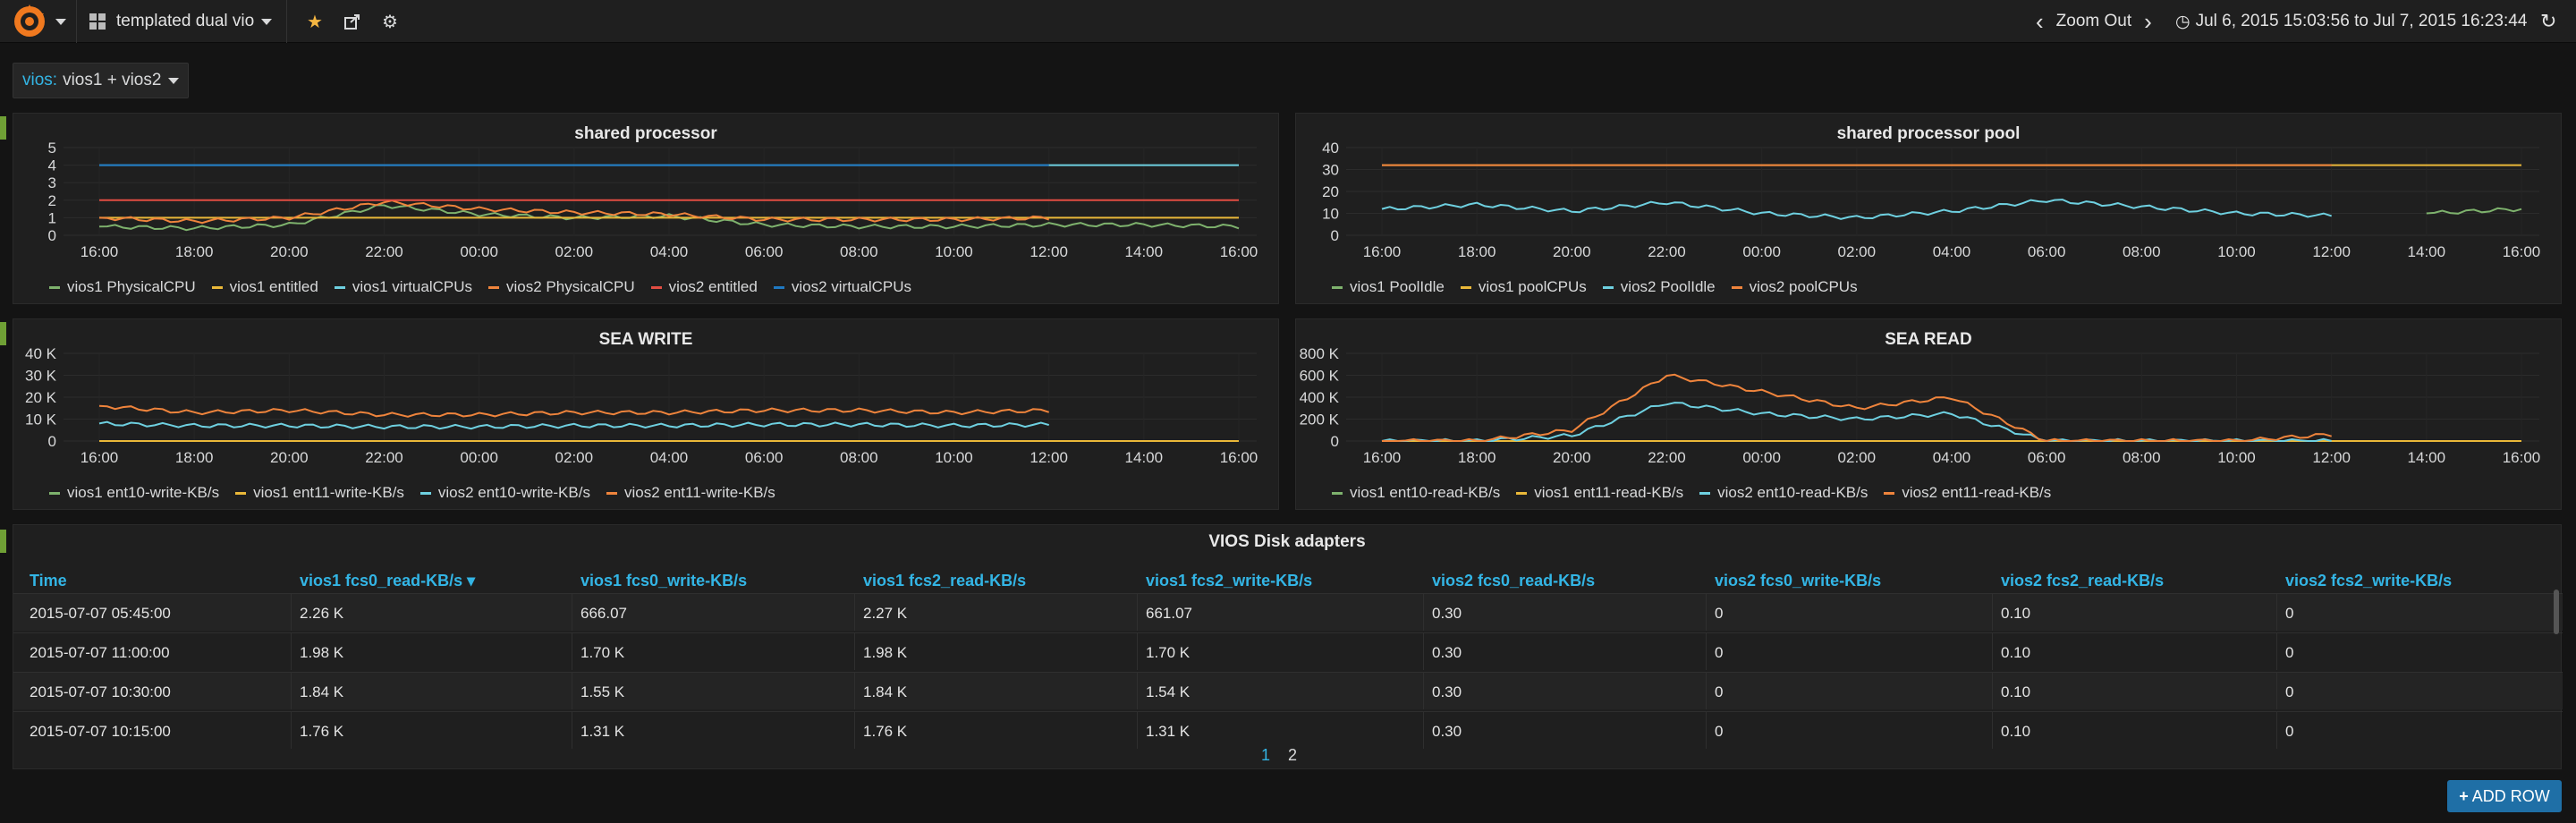 The width and height of the screenshot is (2576, 823). What do you see at coordinates (504, 493) in the screenshot?
I see `legend-item: vios2 ent10-write-KB/s` at bounding box center [504, 493].